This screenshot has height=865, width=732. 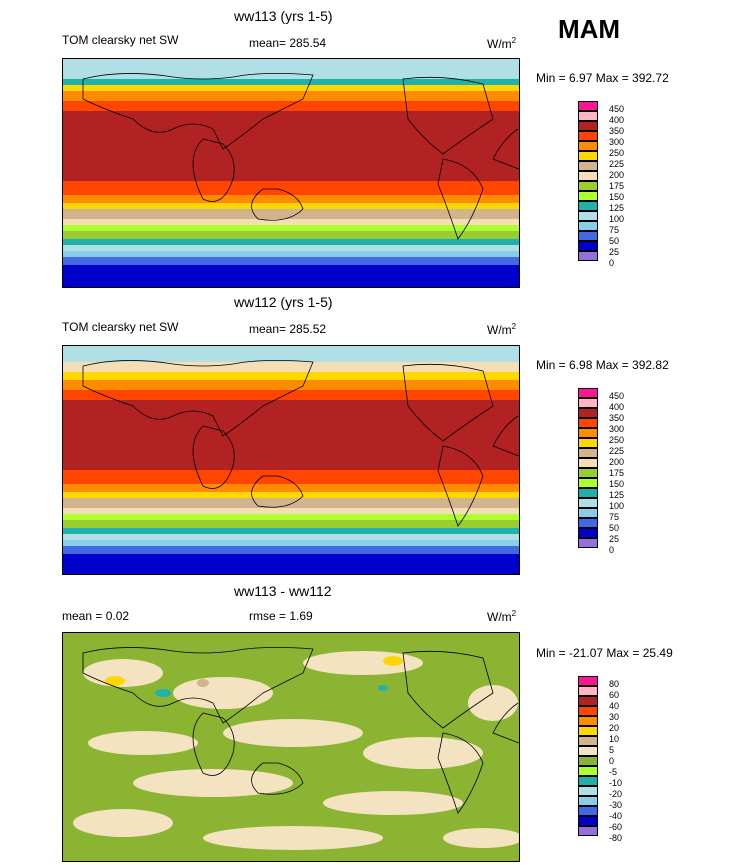 I want to click on panel-2-tick: 0, so click(x=612, y=550).